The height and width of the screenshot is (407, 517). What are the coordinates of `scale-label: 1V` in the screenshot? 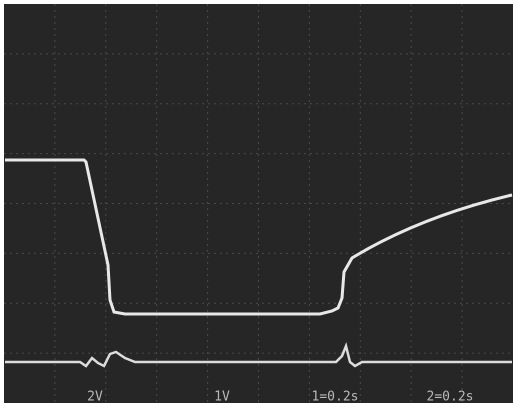 It's located at (222, 397).